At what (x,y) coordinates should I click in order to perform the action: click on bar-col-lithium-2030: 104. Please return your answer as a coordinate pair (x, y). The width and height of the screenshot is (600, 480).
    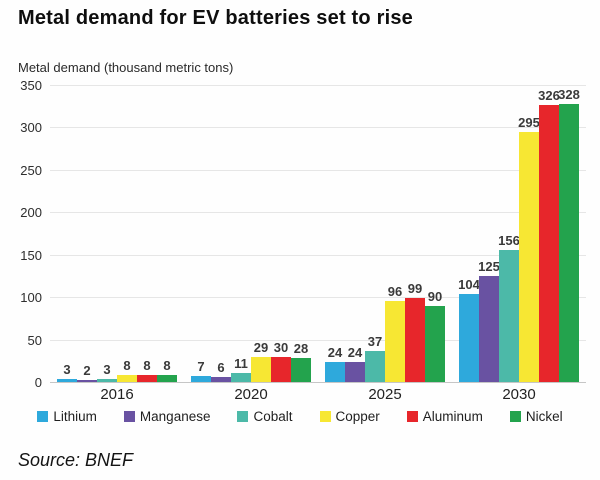
    Looking at the image, I should click on (469, 329).